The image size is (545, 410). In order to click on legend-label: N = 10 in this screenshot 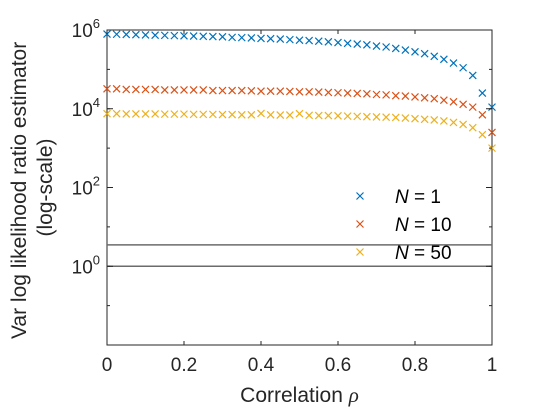, I will do `click(423, 225)`.